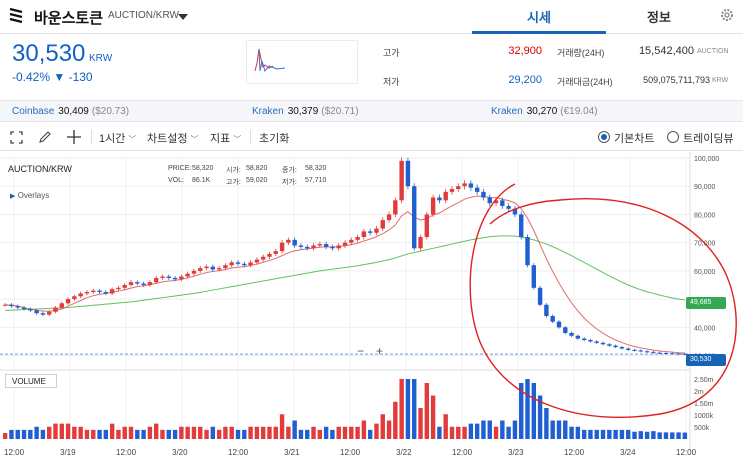 The height and width of the screenshot is (464, 743). I want to click on reset-button: 초기화, so click(274, 139).